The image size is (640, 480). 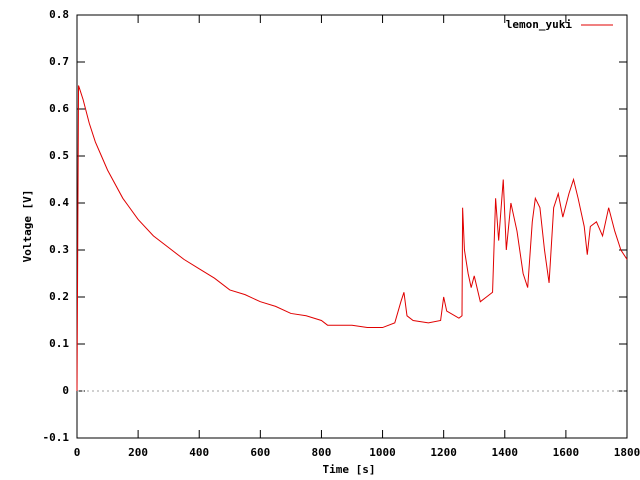 What do you see at coordinates (443, 452) in the screenshot?
I see `x-tick-label: 1200` at bounding box center [443, 452].